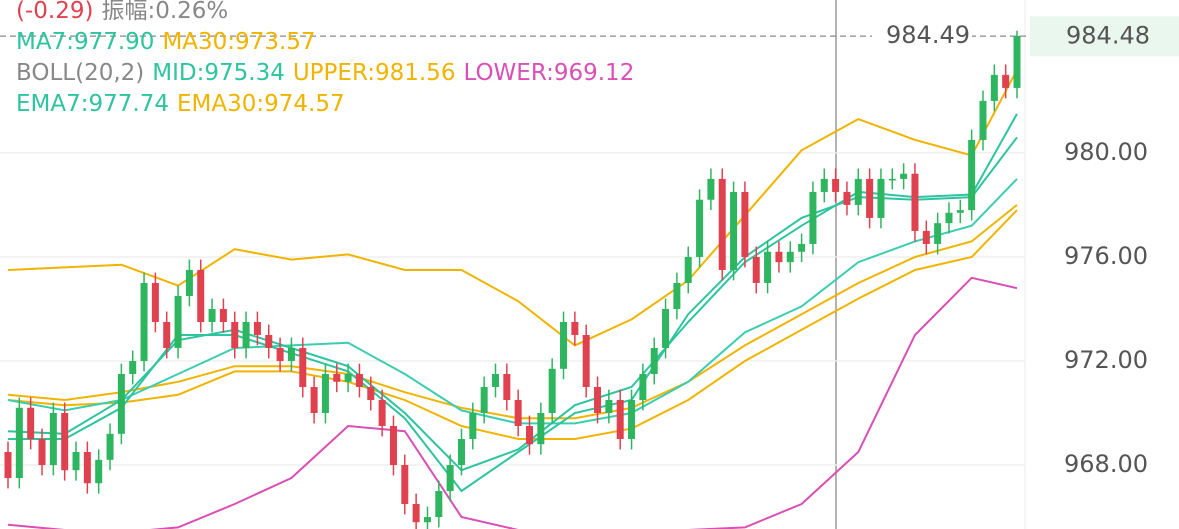 This screenshot has height=529, width=1179. Describe the element at coordinates (1102, 264) in the screenshot. I see `axis-panel` at that location.